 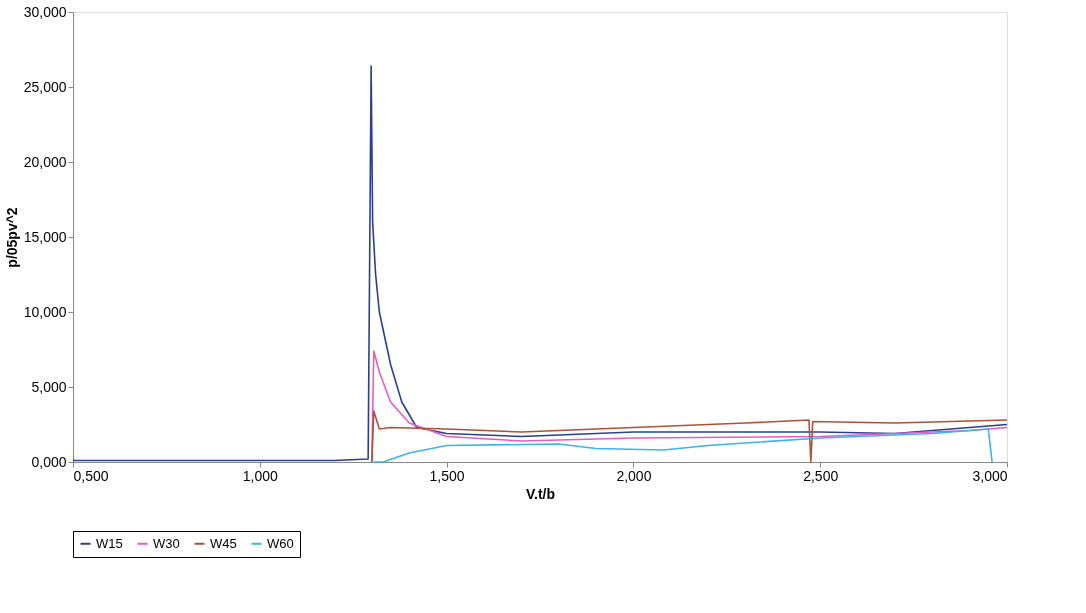 I want to click on legend-label: W45, so click(x=223, y=543).